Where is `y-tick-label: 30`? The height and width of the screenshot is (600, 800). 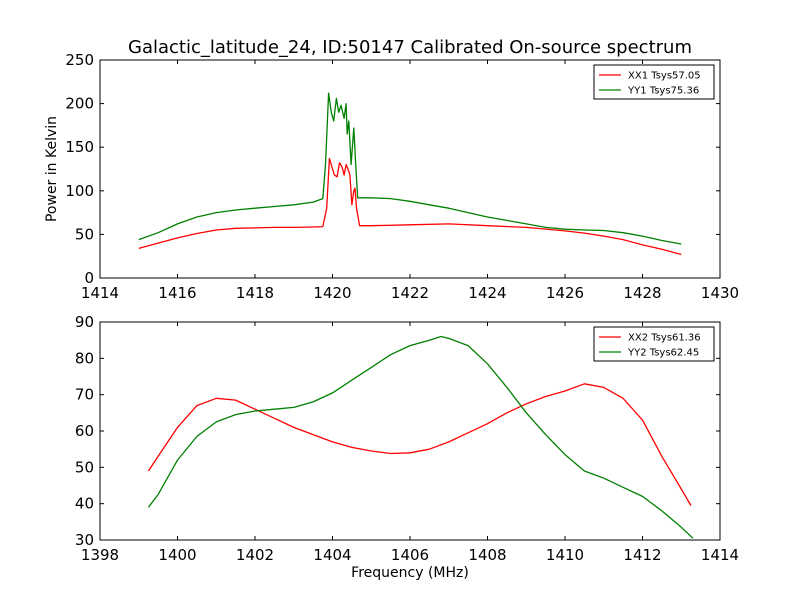 y-tick-label: 30 is located at coordinates (84, 540).